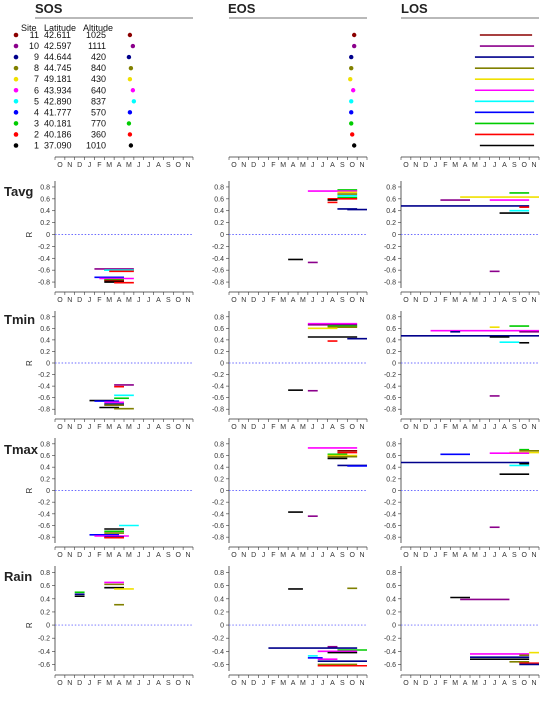 The width and height of the screenshot is (550, 704). What do you see at coordinates (253, 300) in the screenshot?
I see `x-tick-label-tavg: D` at bounding box center [253, 300].